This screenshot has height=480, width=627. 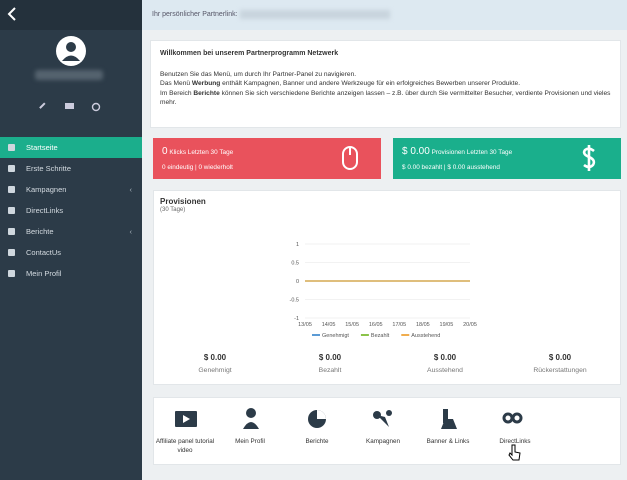 What do you see at coordinates (215, 370) in the screenshot?
I see `total-label: Genehmigt` at bounding box center [215, 370].